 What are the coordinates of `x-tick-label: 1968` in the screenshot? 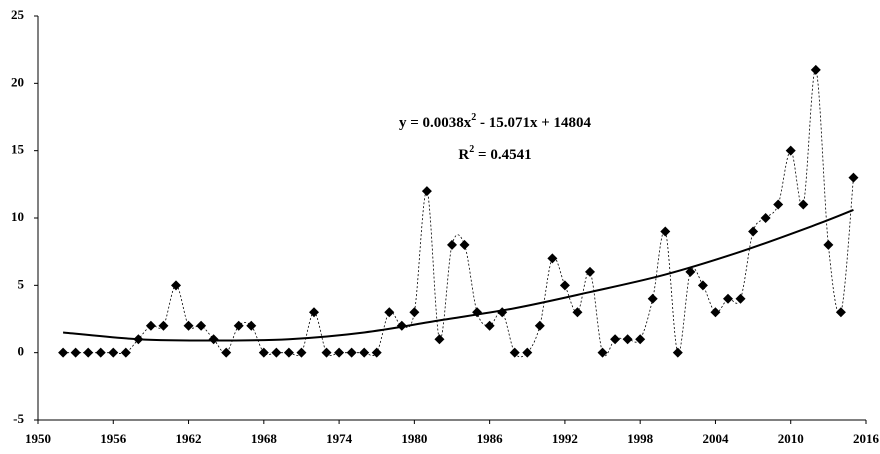 It's located at (264, 438).